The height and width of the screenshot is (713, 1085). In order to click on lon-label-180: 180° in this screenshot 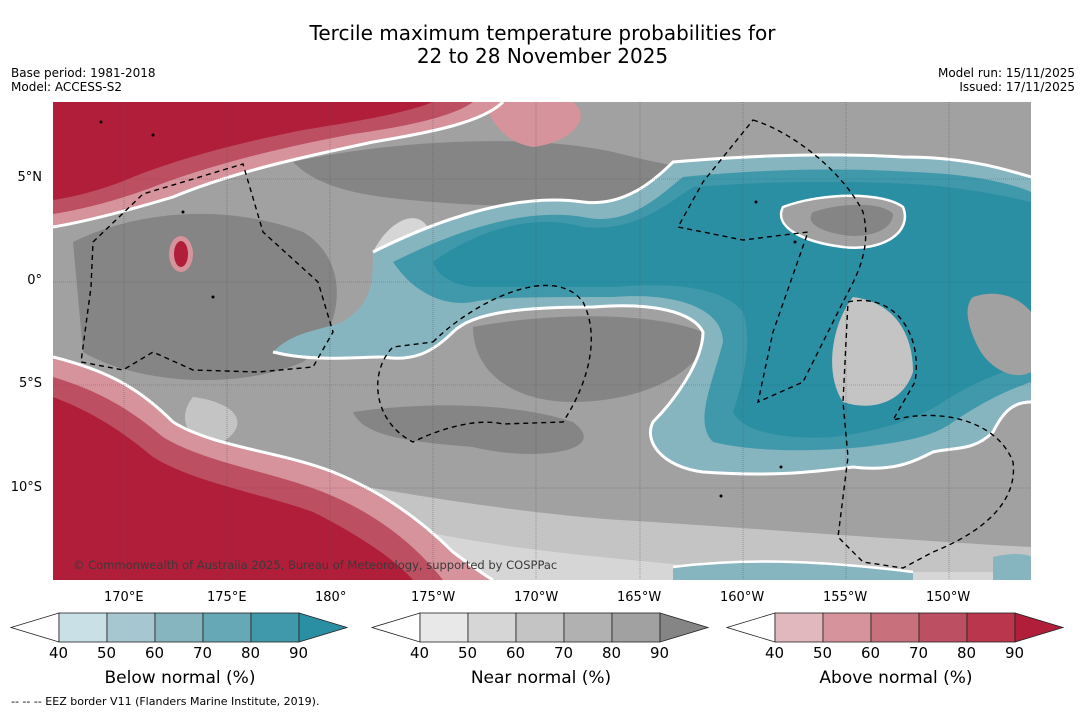, I will do `click(331, 597)`.